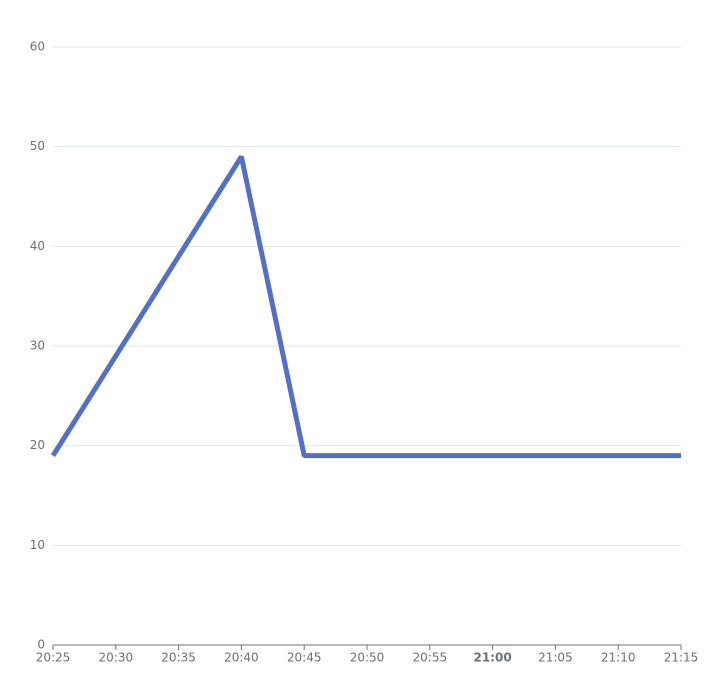 This screenshot has width=713, height=689. What do you see at coordinates (618, 658) in the screenshot?
I see `x-tick-label: 21:10` at bounding box center [618, 658].